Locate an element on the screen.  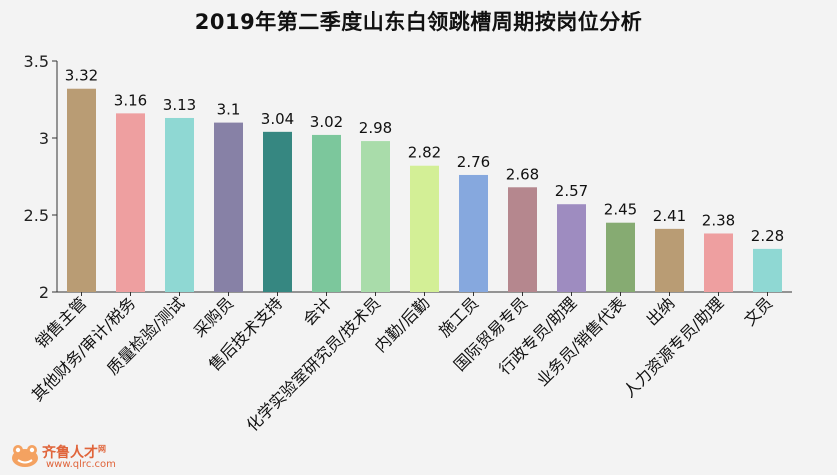
y-tick-label: 3.5 is located at coordinates (36, 61).